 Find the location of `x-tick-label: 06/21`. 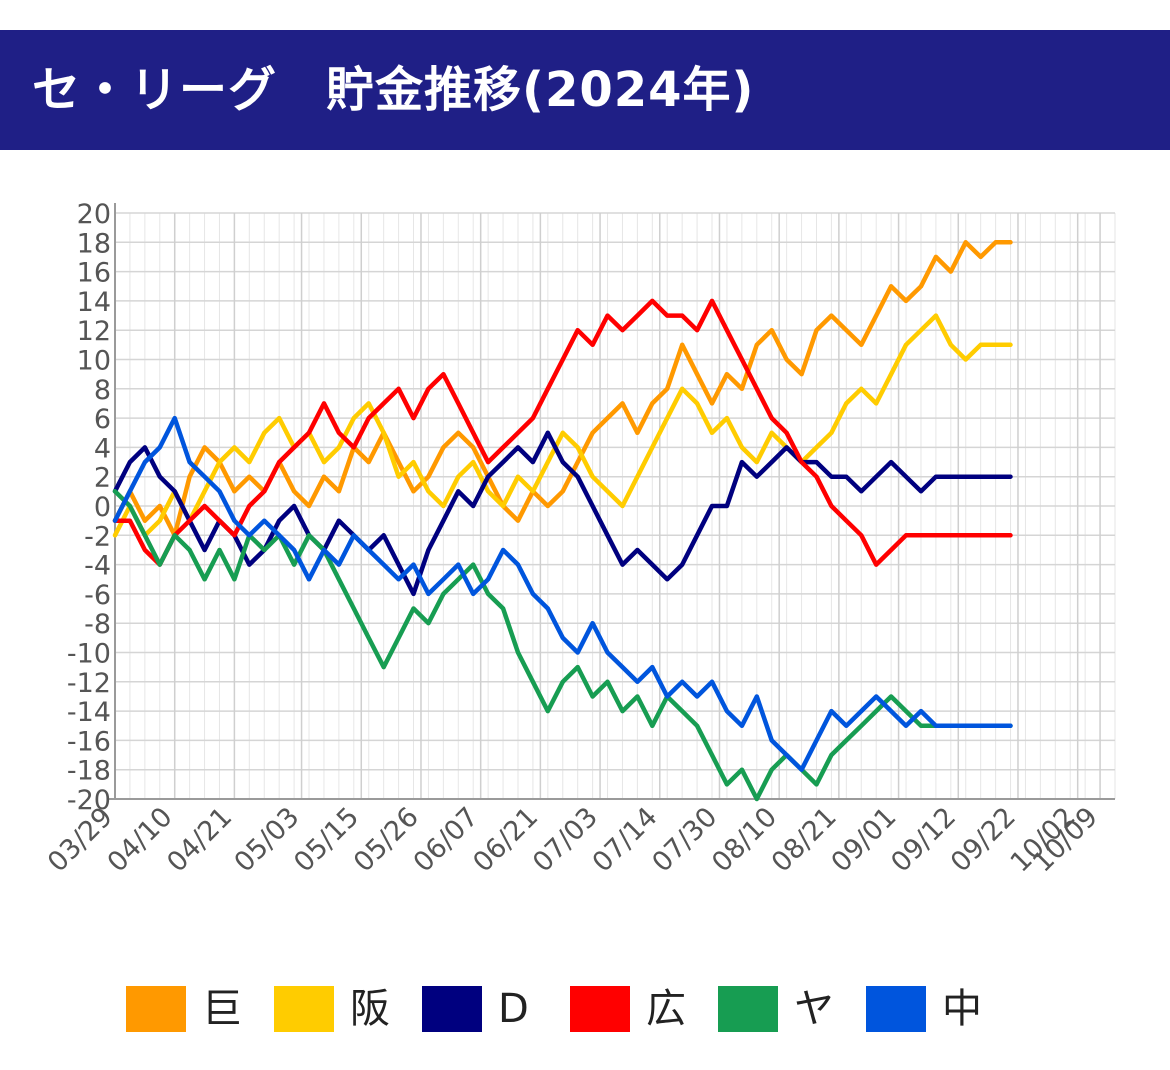

x-tick-label: 06/21 is located at coordinates (505, 839).